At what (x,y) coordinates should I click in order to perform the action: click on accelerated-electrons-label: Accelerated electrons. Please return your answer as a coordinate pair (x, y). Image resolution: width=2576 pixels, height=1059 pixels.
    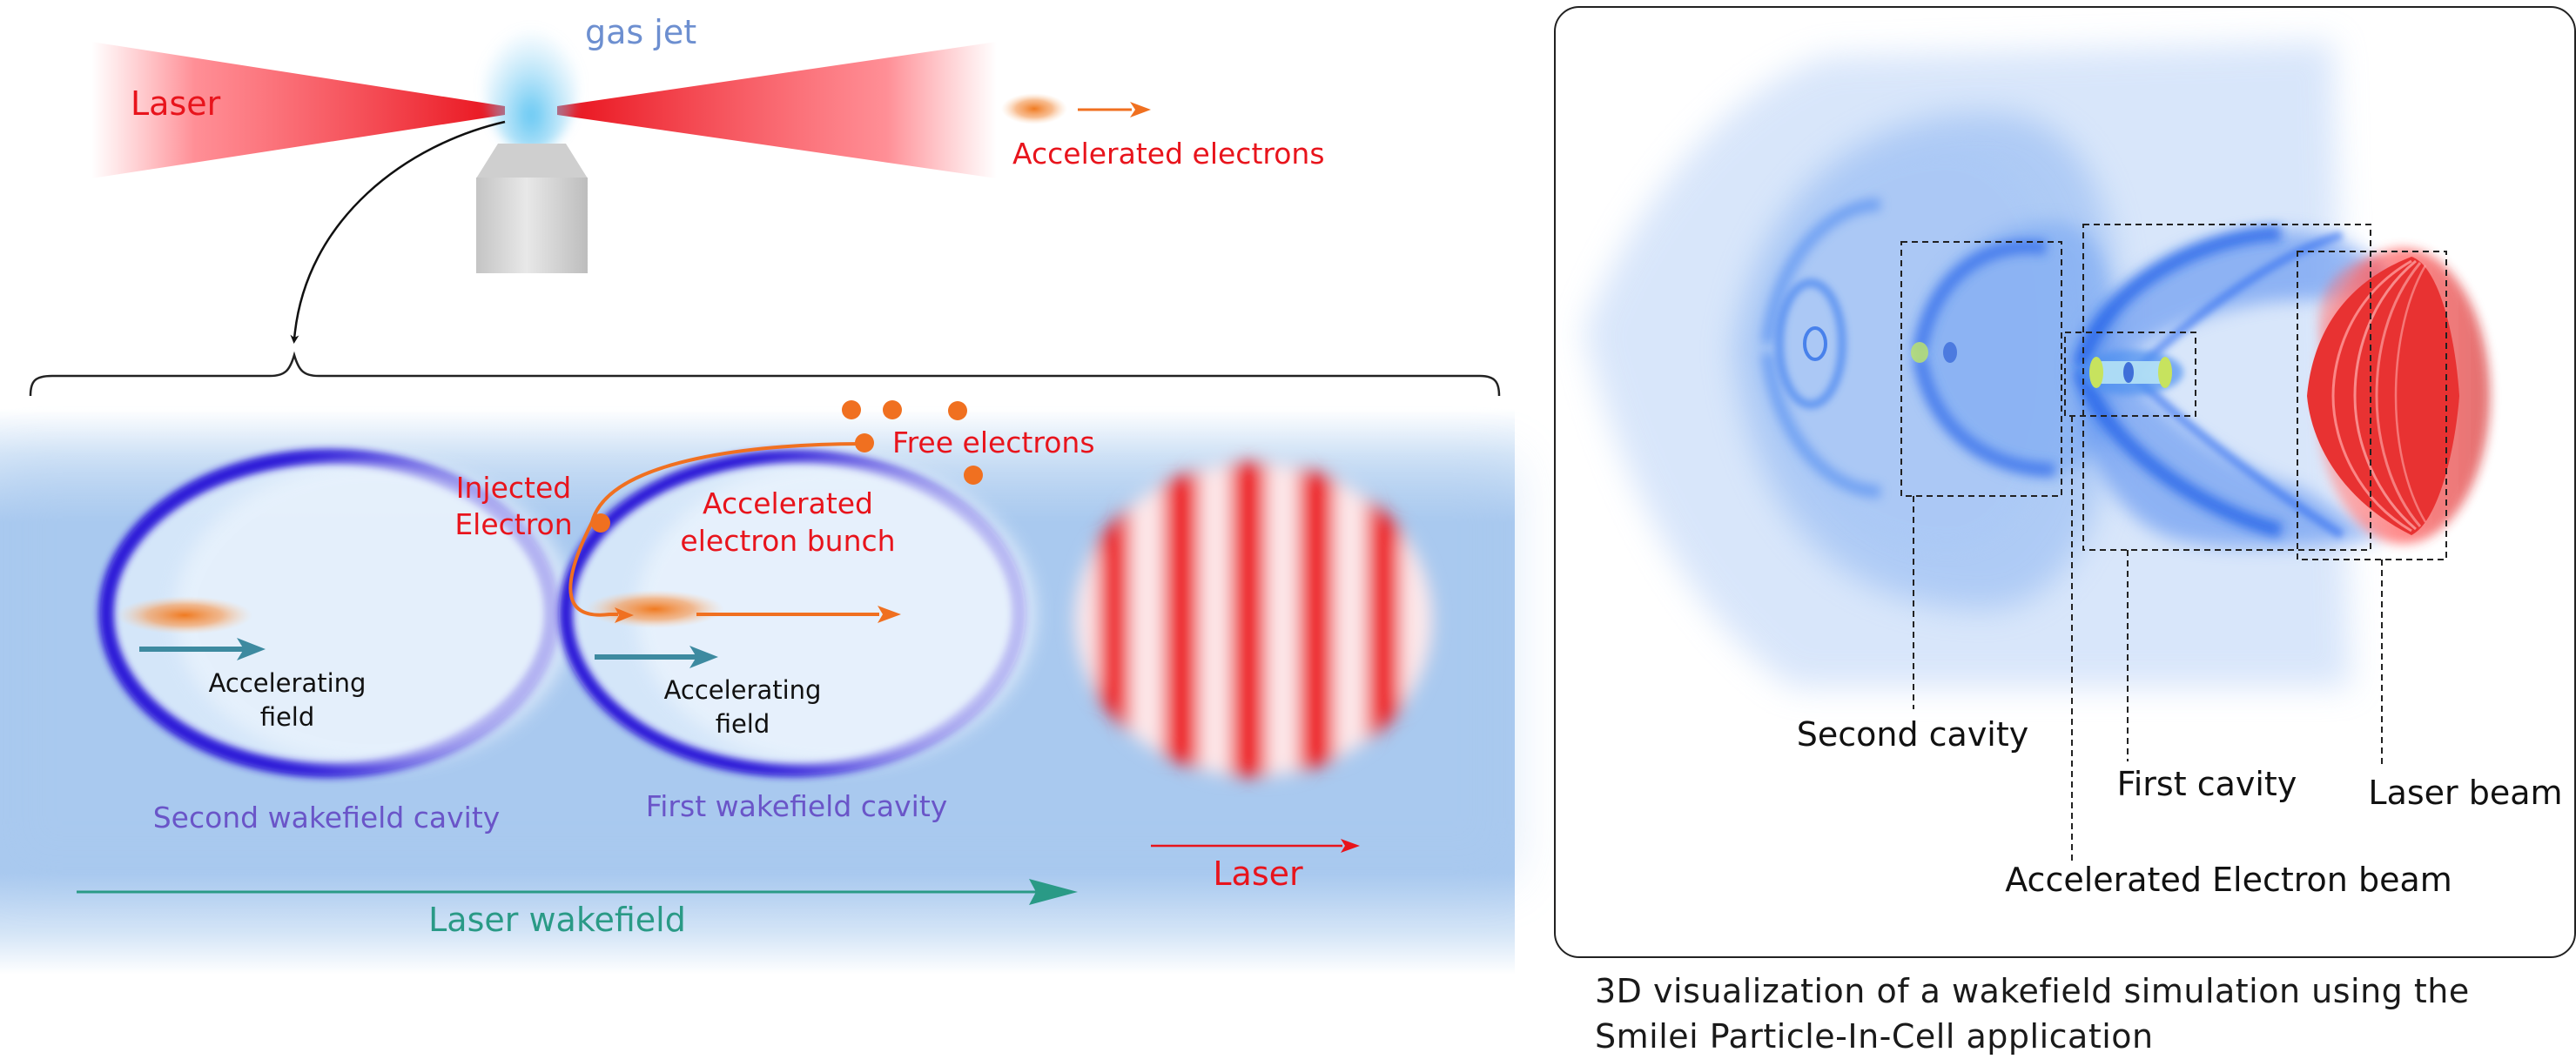
    Looking at the image, I should click on (1168, 154).